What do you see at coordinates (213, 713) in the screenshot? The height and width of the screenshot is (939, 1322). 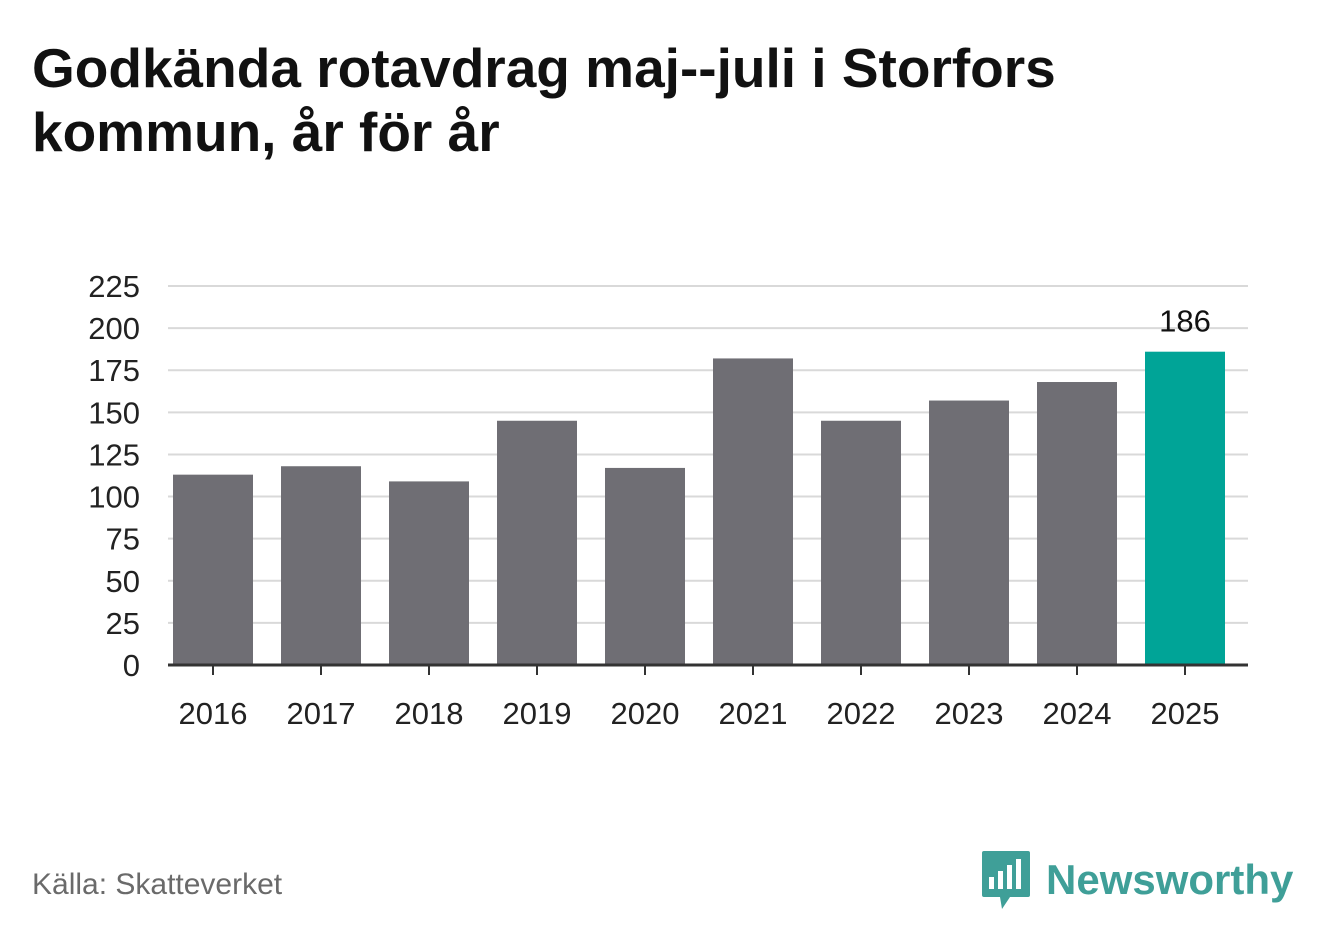 I see `x-tick-label: 2016` at bounding box center [213, 713].